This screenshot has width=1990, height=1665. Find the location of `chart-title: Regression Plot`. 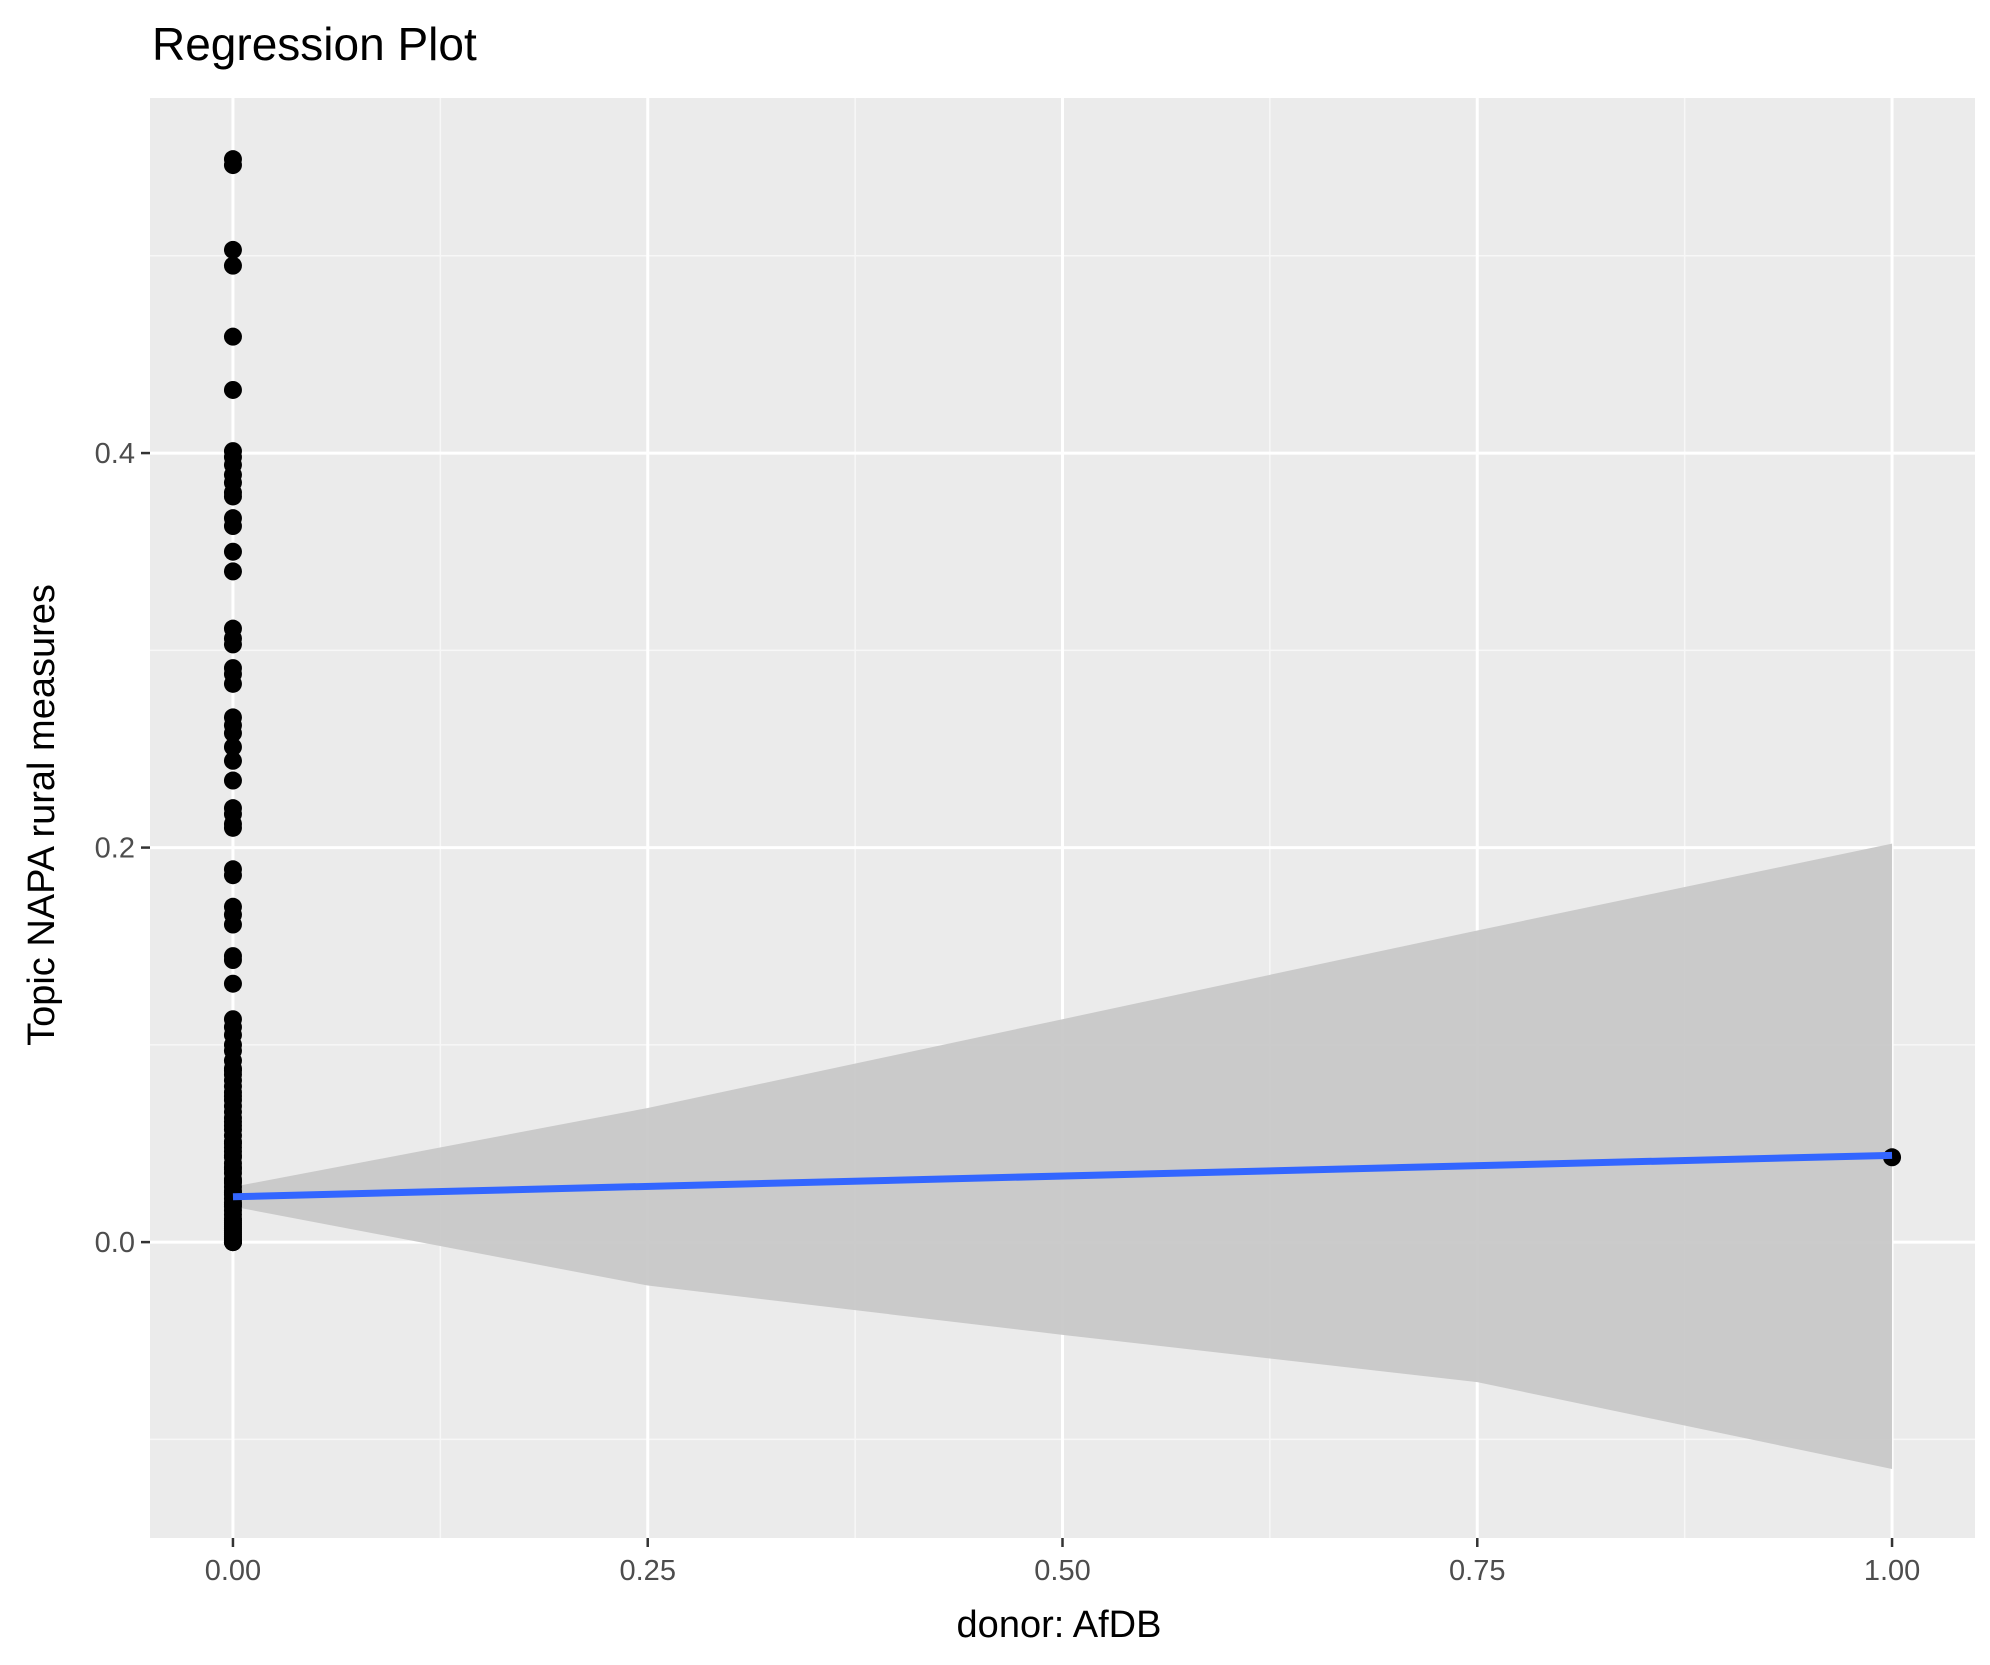

chart-title: Regression Plot is located at coordinates (314, 44).